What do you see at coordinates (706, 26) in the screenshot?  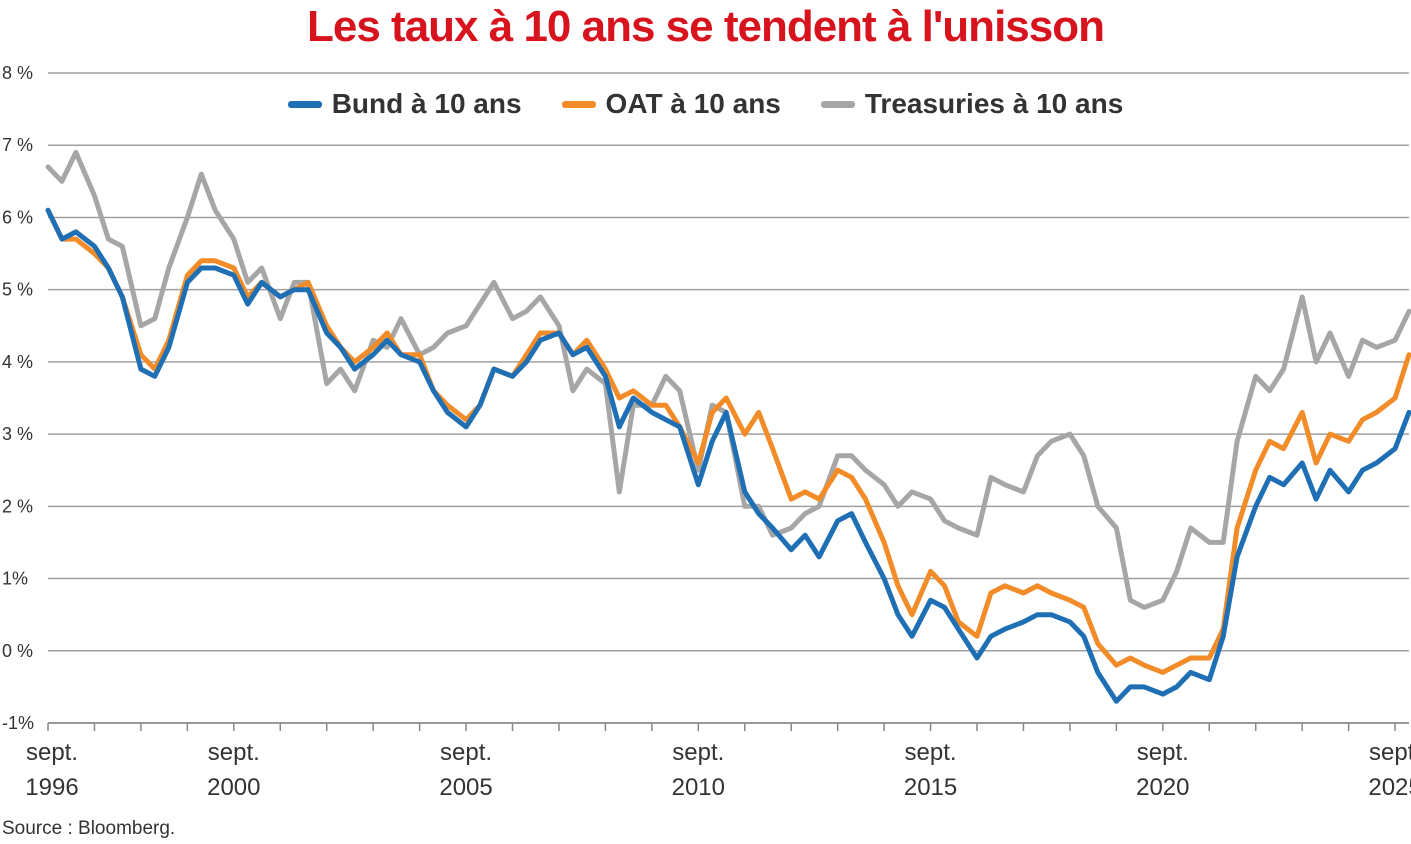 I see `chart-title: Les taux à 10 ans se tendent à l'unisson` at bounding box center [706, 26].